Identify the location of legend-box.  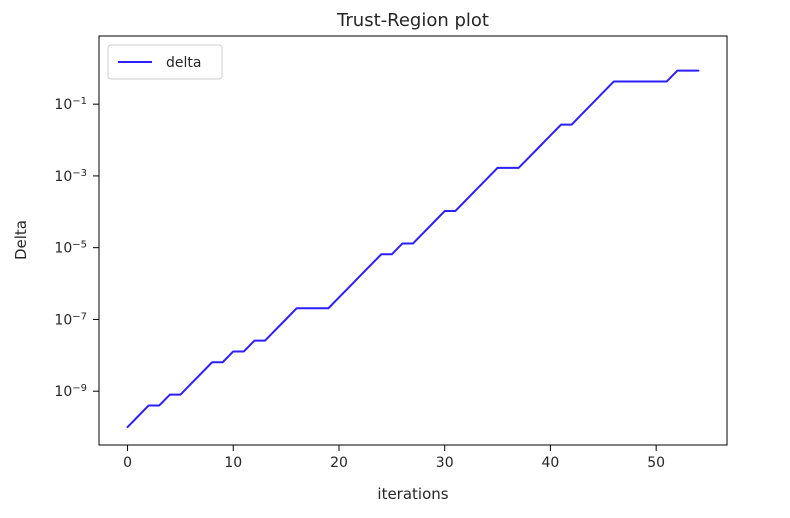
(165, 62).